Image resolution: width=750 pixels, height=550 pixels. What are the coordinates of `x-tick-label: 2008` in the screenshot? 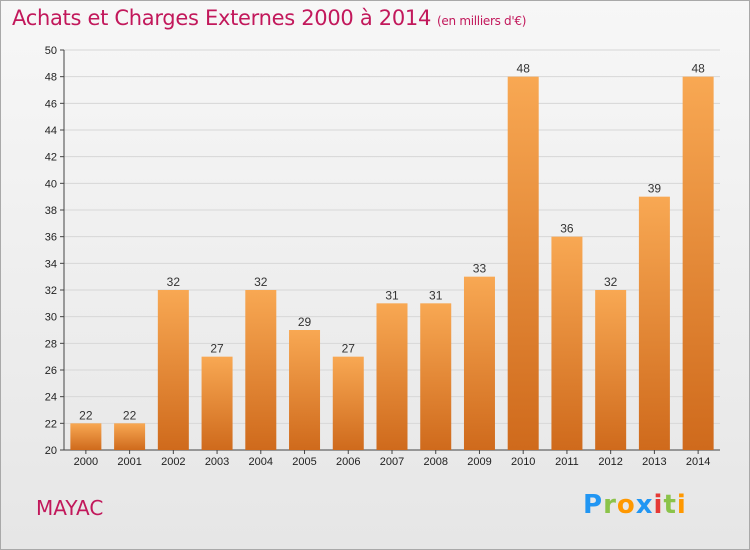 It's located at (435, 462).